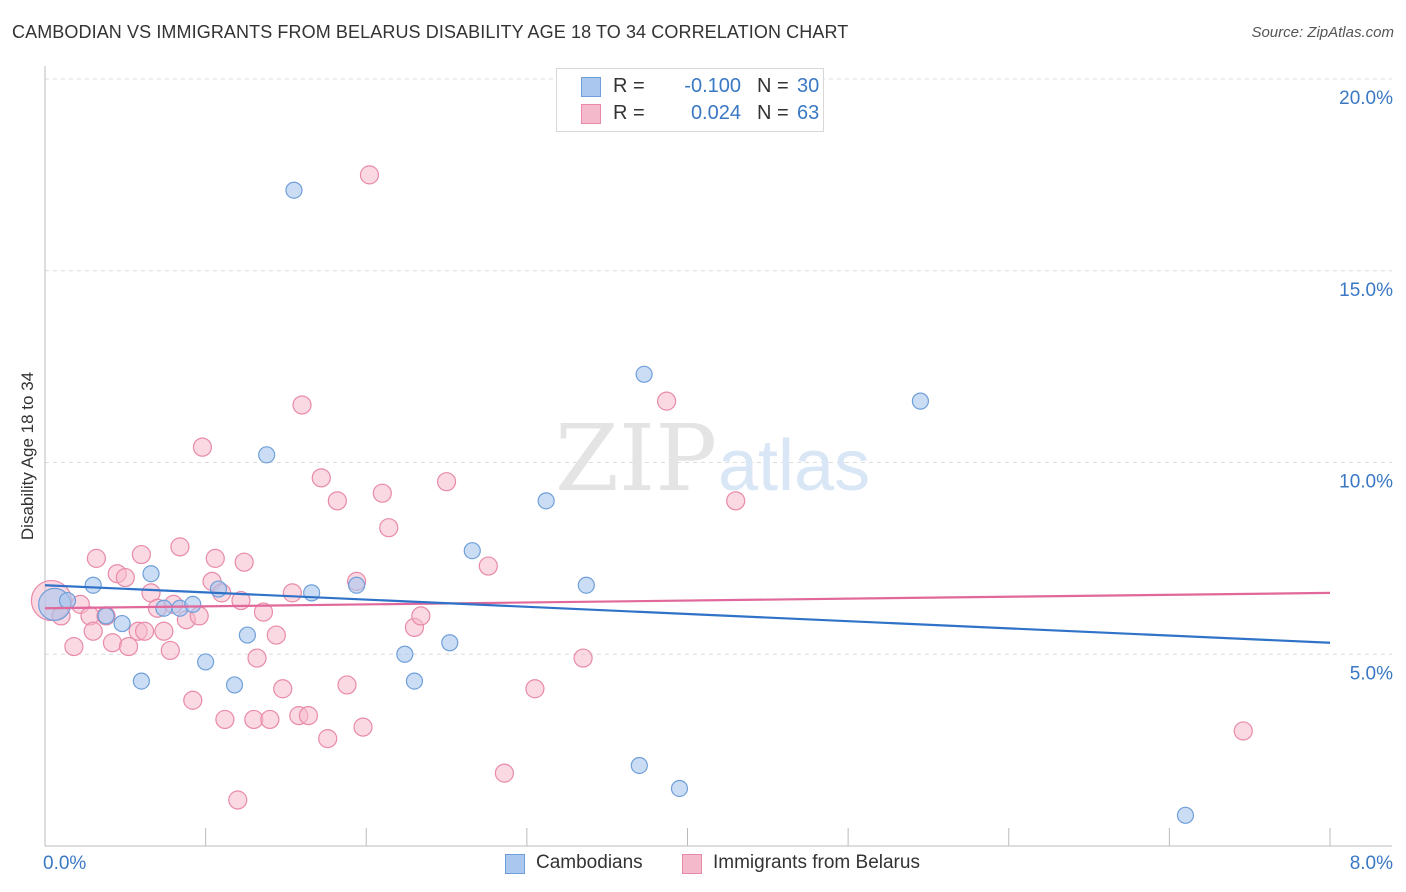 The height and width of the screenshot is (892, 1406). What do you see at coordinates (690, 100) in the screenshot?
I see `correlation-legend: R = -0.100 N = 30 R = 0.024 N = 63` at bounding box center [690, 100].